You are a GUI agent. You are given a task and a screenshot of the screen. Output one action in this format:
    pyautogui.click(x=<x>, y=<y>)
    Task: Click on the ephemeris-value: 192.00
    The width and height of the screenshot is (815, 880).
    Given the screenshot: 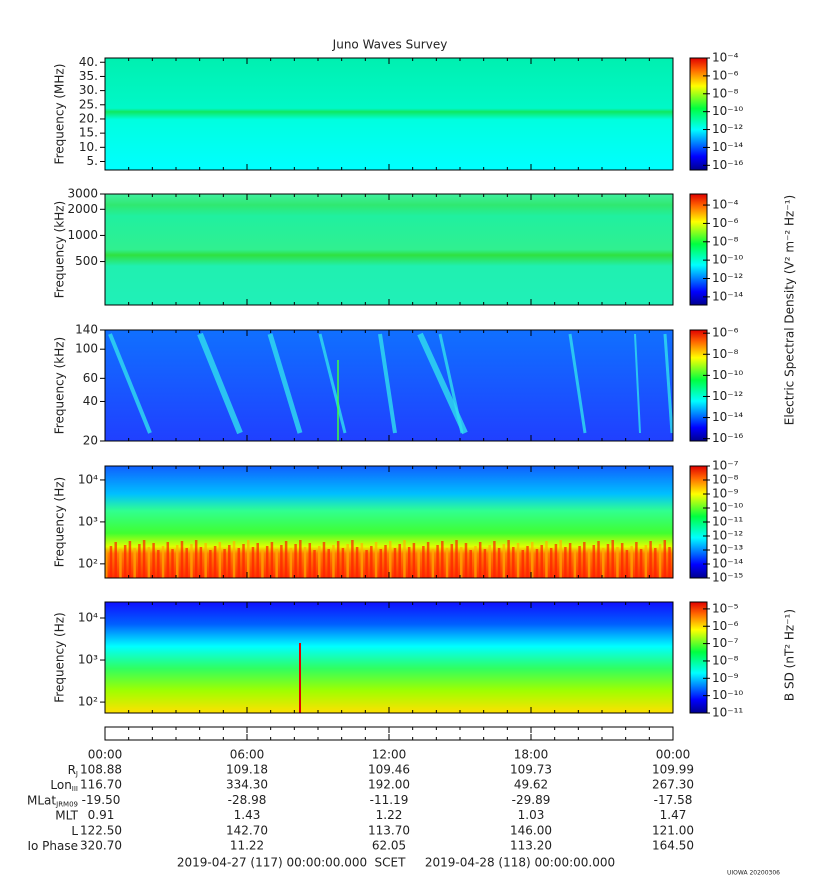 What is the action you would take?
    pyautogui.click(x=389, y=785)
    